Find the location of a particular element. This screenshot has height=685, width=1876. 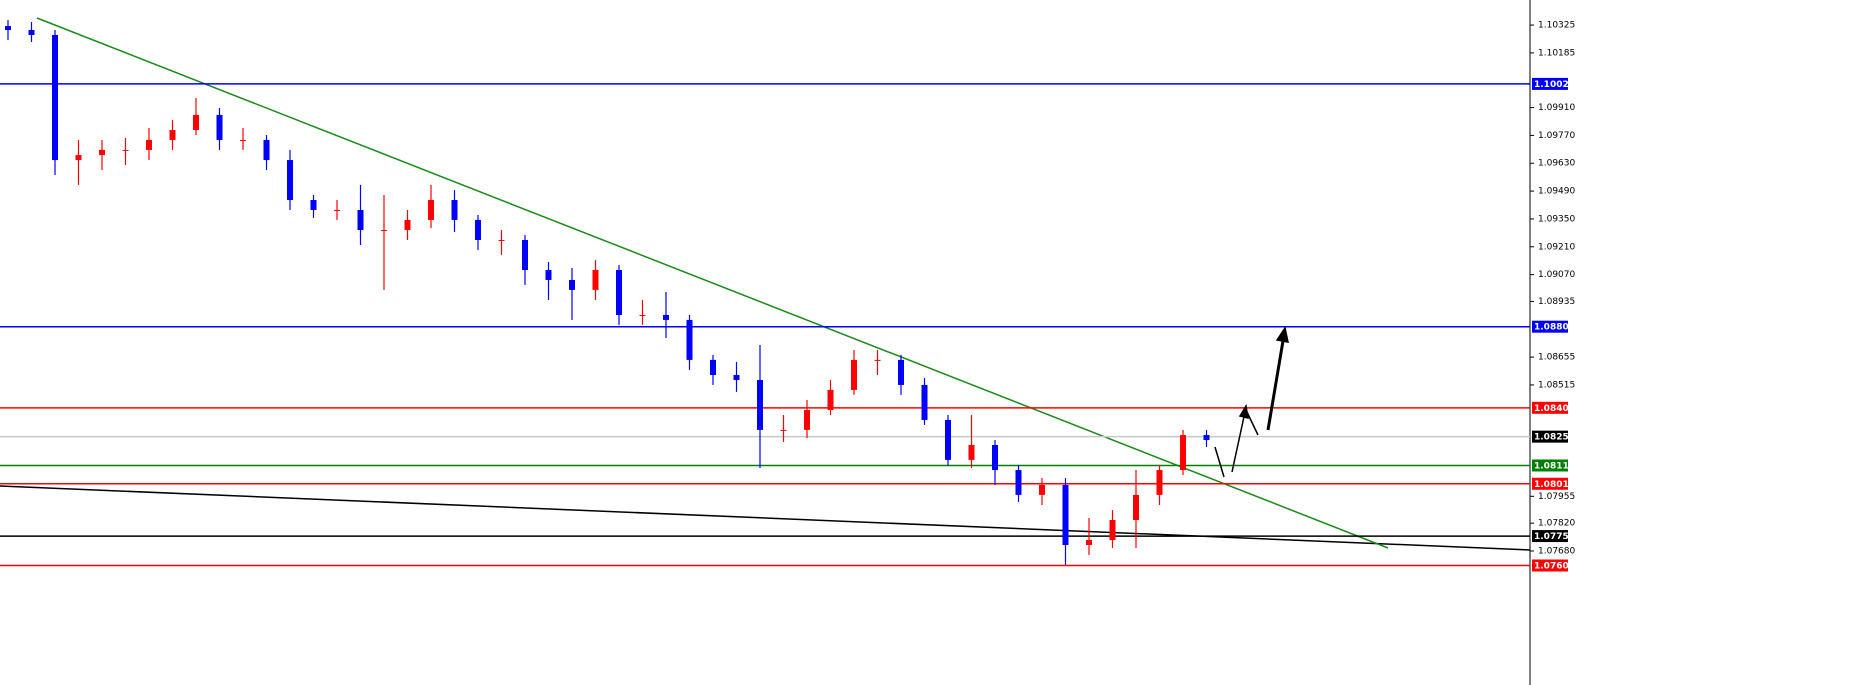

y-tick-label: 1.10325 is located at coordinates (1556, 26).